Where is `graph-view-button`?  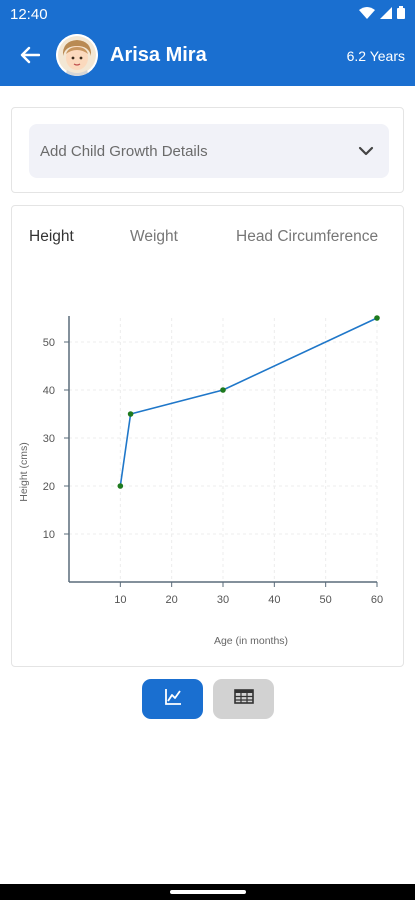
graph-view-button is located at coordinates (172, 699).